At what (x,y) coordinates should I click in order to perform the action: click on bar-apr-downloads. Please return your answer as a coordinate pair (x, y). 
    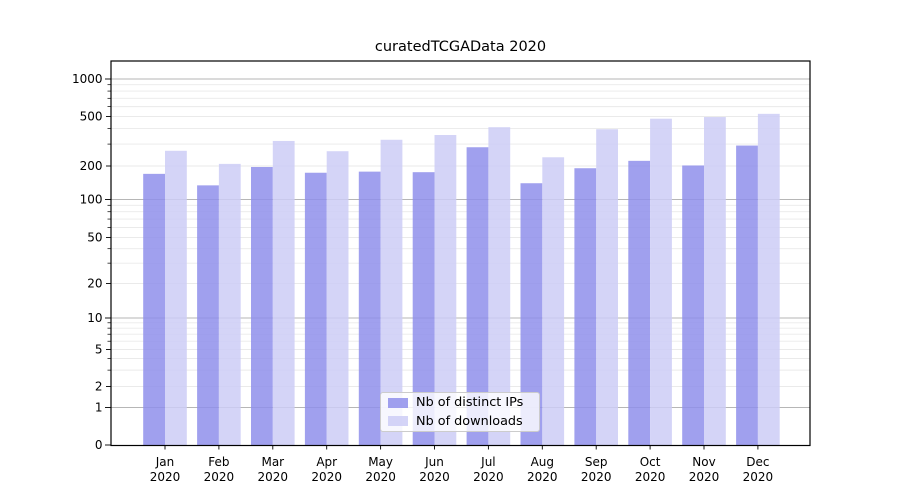
    Looking at the image, I should click on (337, 298).